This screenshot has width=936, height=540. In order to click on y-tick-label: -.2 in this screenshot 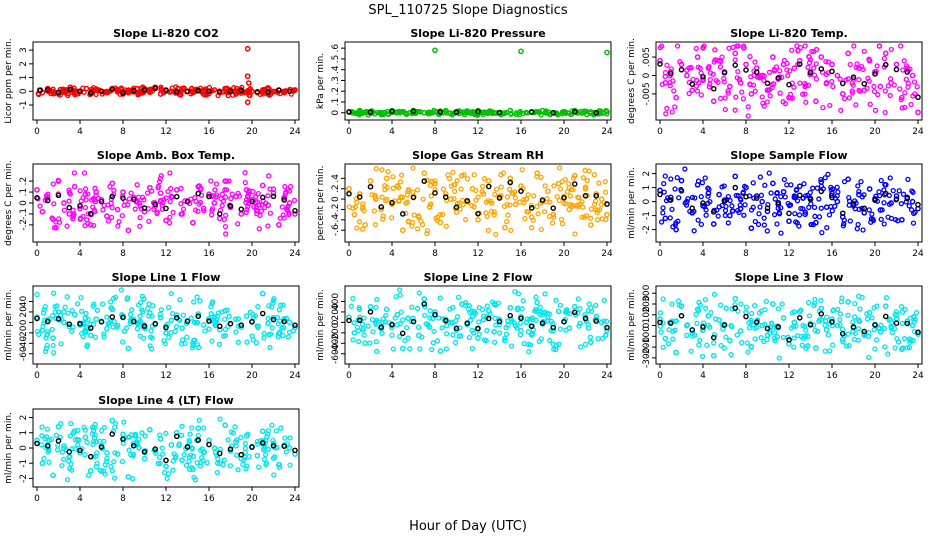, I will do `click(24, 225)`.